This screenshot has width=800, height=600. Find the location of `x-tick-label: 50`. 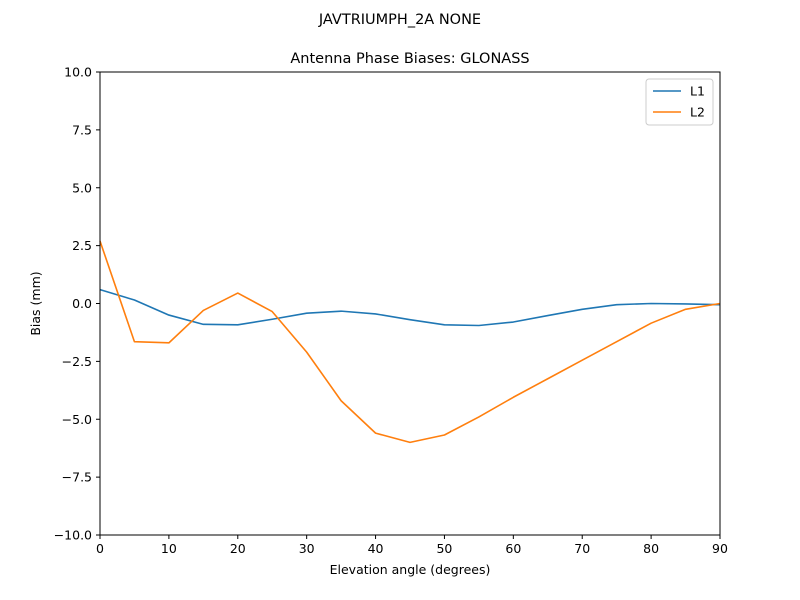

x-tick-label: 50 is located at coordinates (444, 548).